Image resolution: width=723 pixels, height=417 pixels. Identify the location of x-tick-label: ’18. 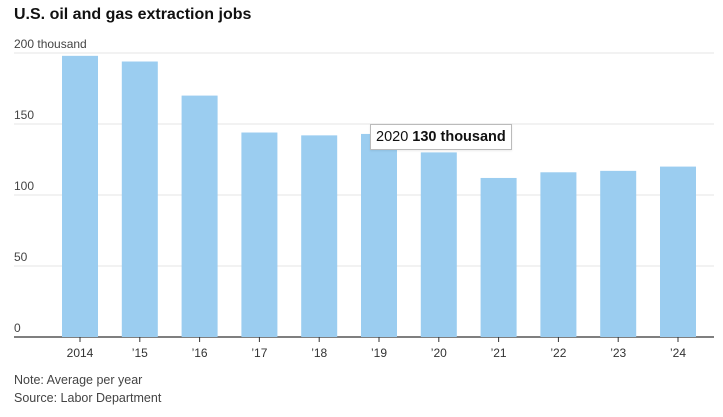
(319, 353).